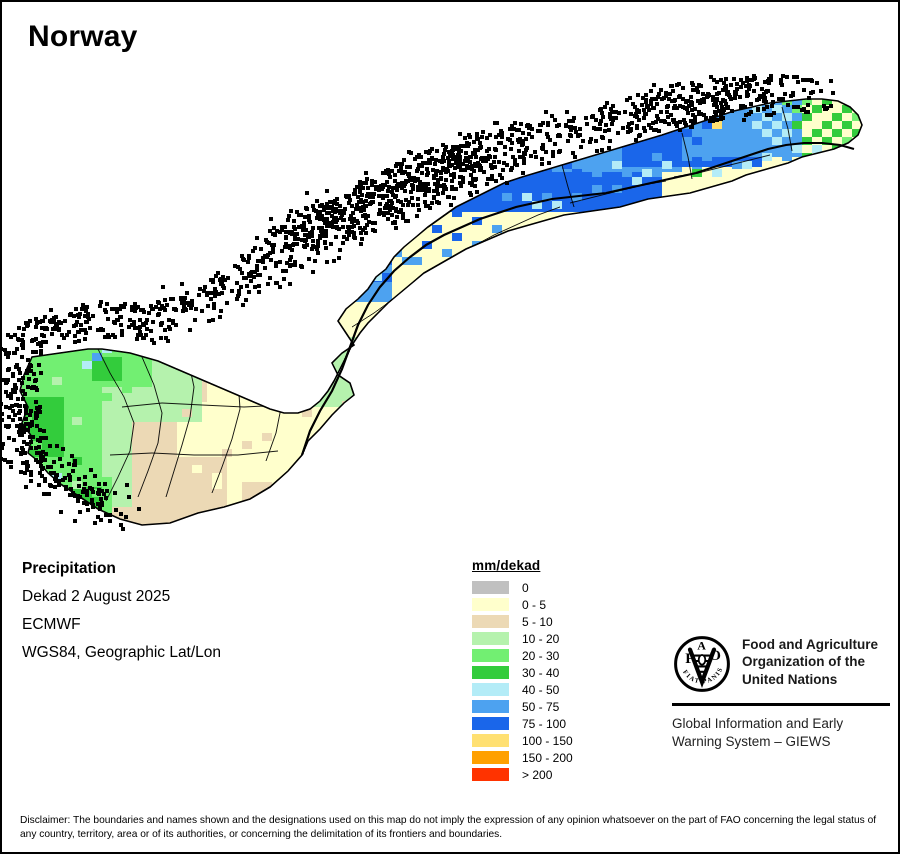 The height and width of the screenshot is (854, 900). Describe the element at coordinates (506, 565) in the screenshot. I see `legend-title: mm/dekad` at that location.